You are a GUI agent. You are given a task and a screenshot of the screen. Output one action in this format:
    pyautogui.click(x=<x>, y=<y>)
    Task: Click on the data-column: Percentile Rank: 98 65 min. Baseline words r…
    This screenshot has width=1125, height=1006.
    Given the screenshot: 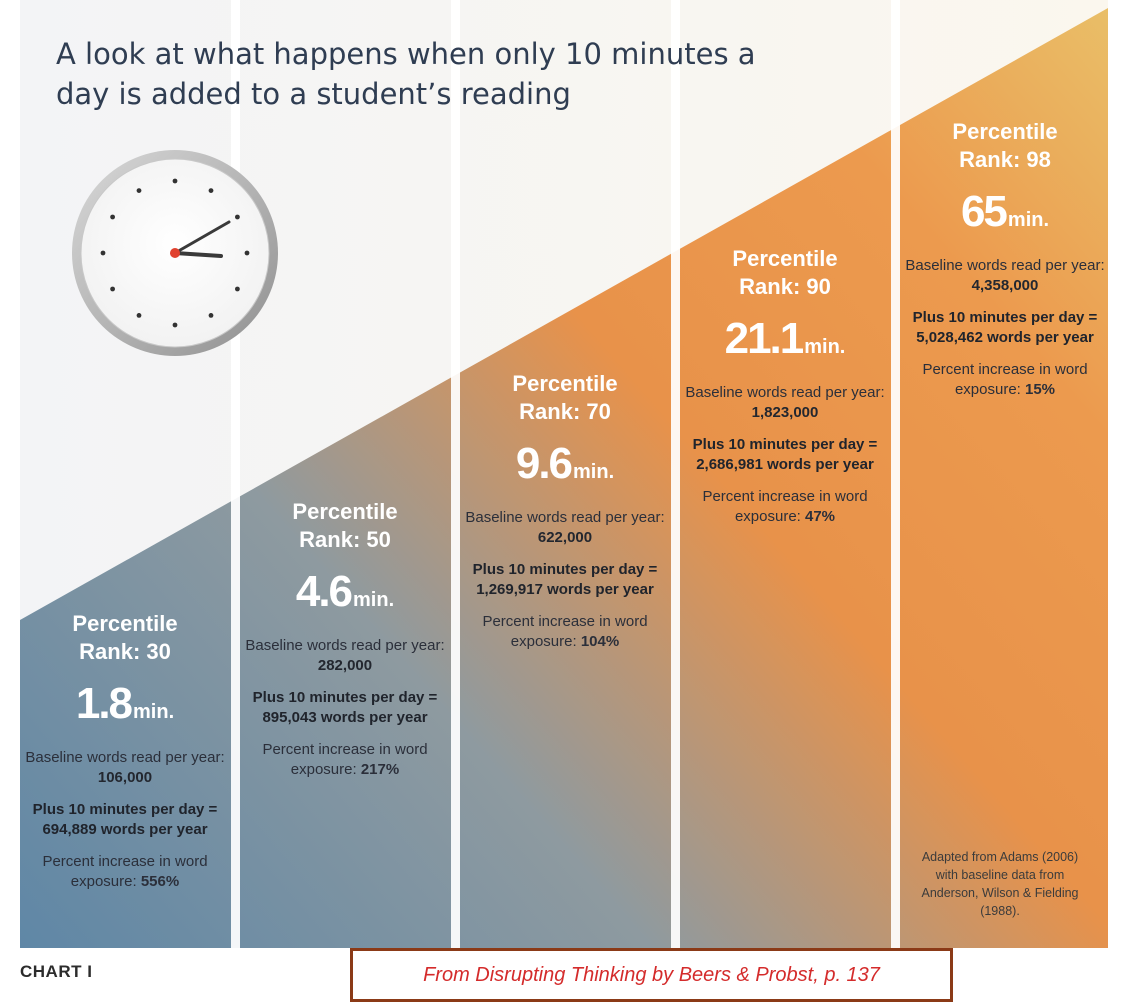 What is the action you would take?
    pyautogui.click(x=1005, y=259)
    